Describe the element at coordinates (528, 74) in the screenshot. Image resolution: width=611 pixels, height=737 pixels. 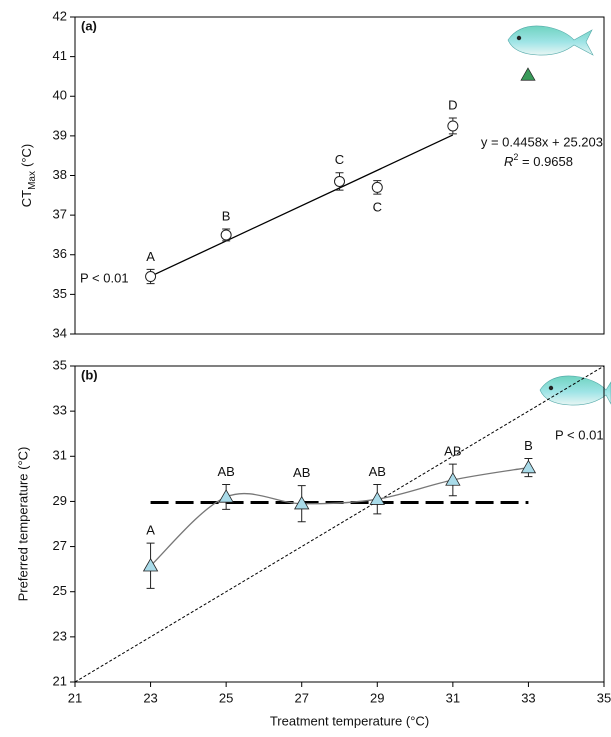
I see `icon-marker` at that location.